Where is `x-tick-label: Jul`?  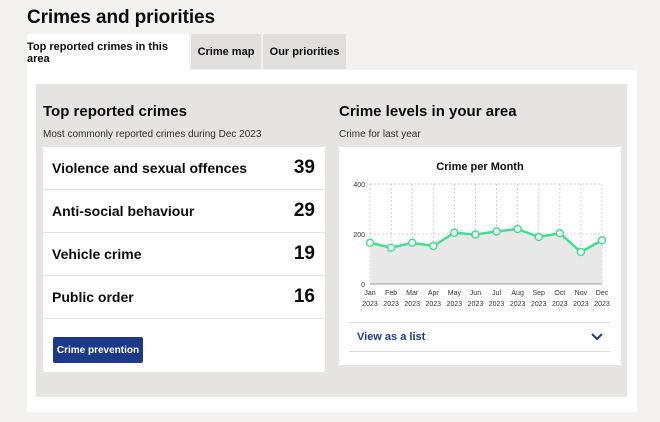 x-tick-label: Jul is located at coordinates (496, 293).